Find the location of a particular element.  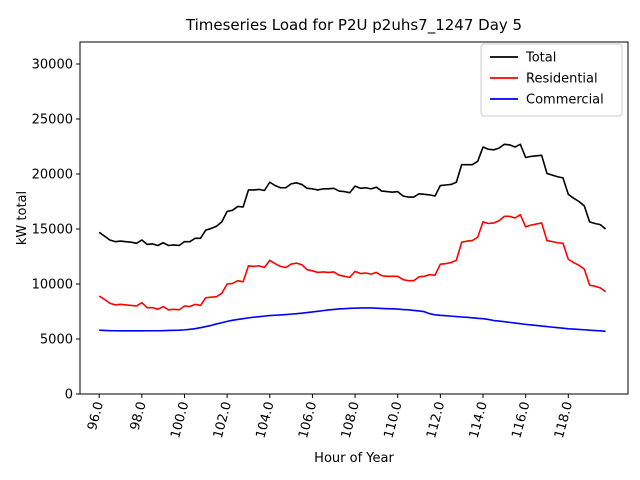

x-tick-label: 114.0 is located at coordinates (479, 420).